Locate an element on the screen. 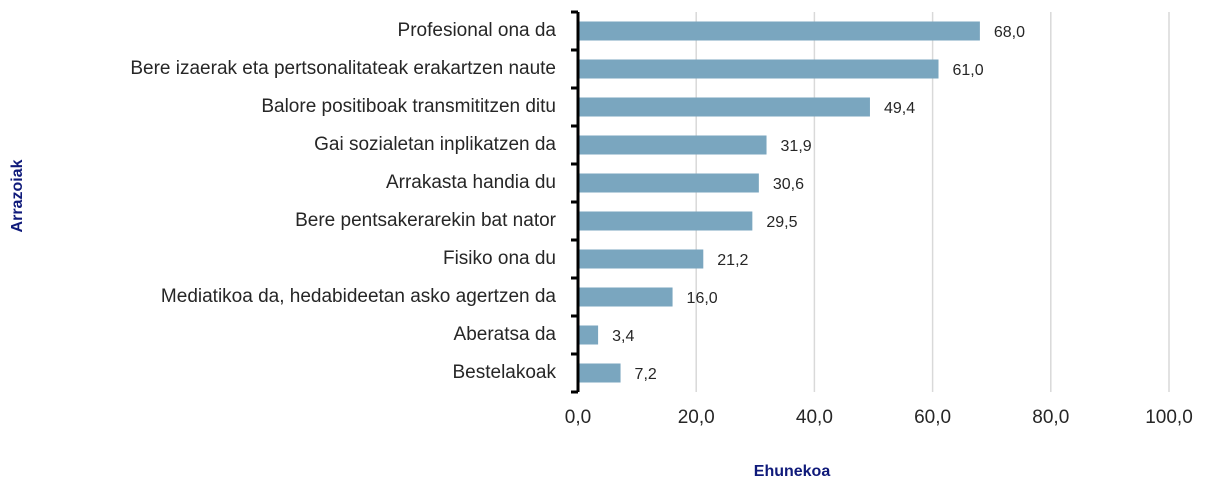  value-label: 68,0 is located at coordinates (1009, 32).